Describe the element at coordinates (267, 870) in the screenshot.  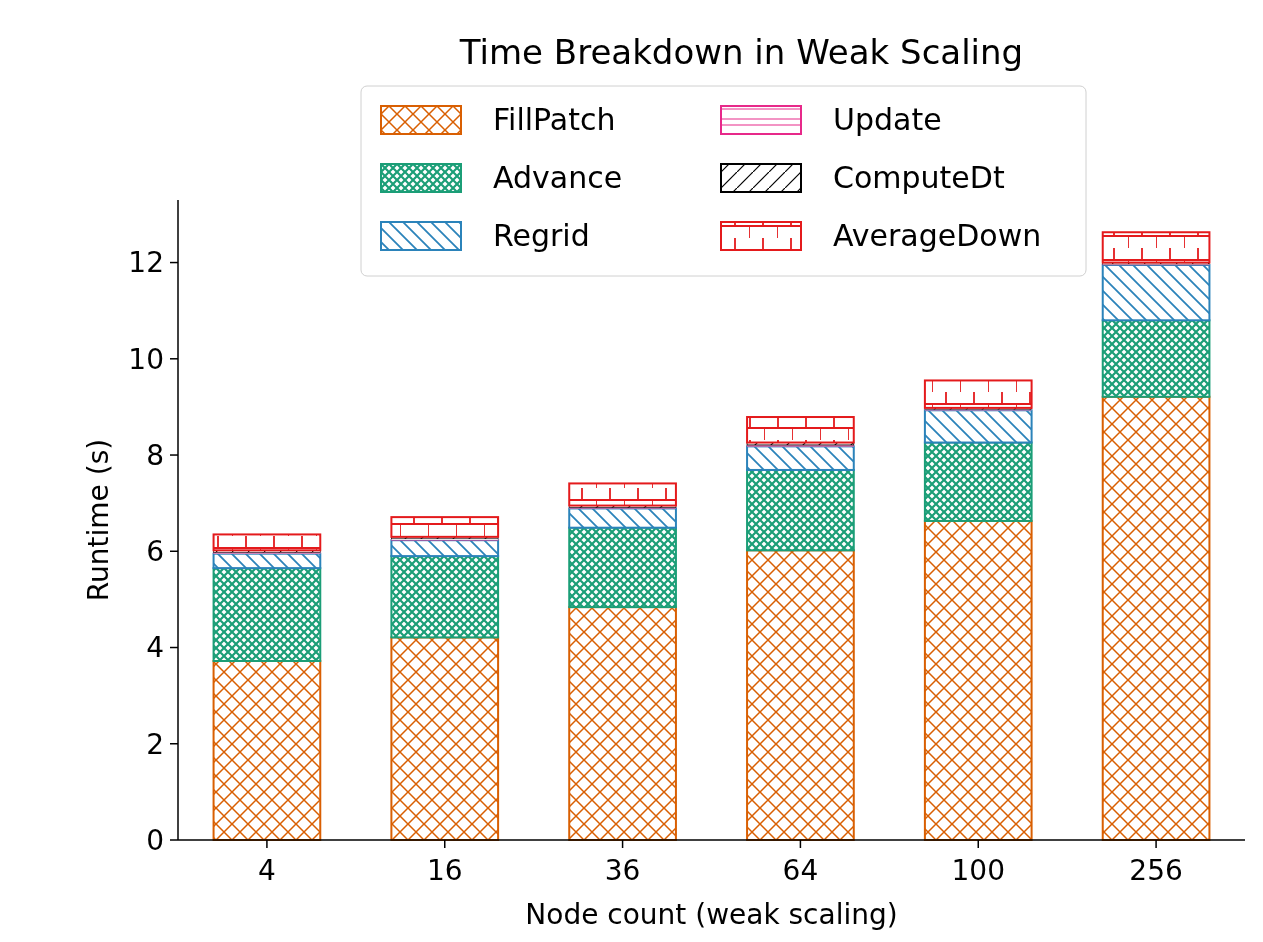
I see `x-tick-label: 4` at that location.